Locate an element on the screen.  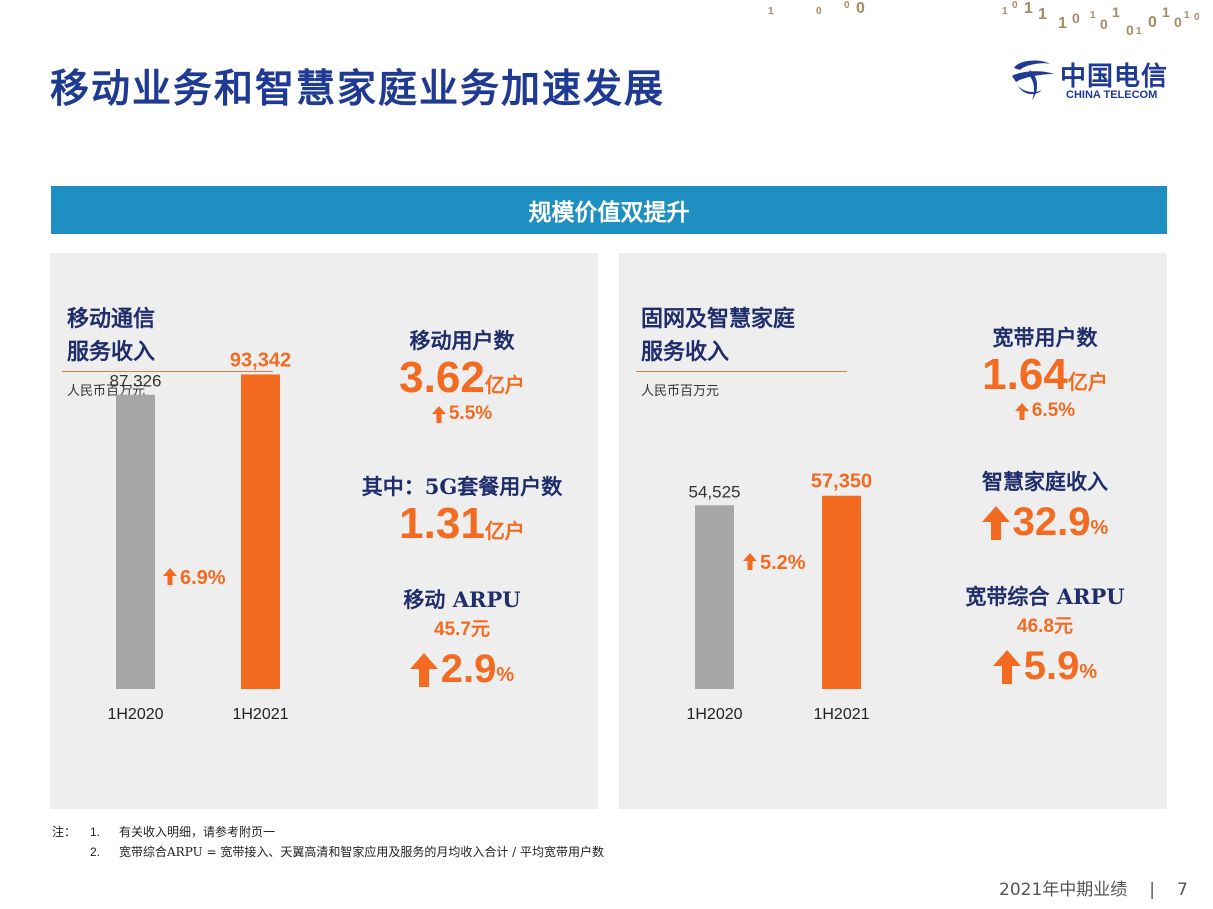
mobile-users-label: 移动用户数 is located at coordinates (462, 340).